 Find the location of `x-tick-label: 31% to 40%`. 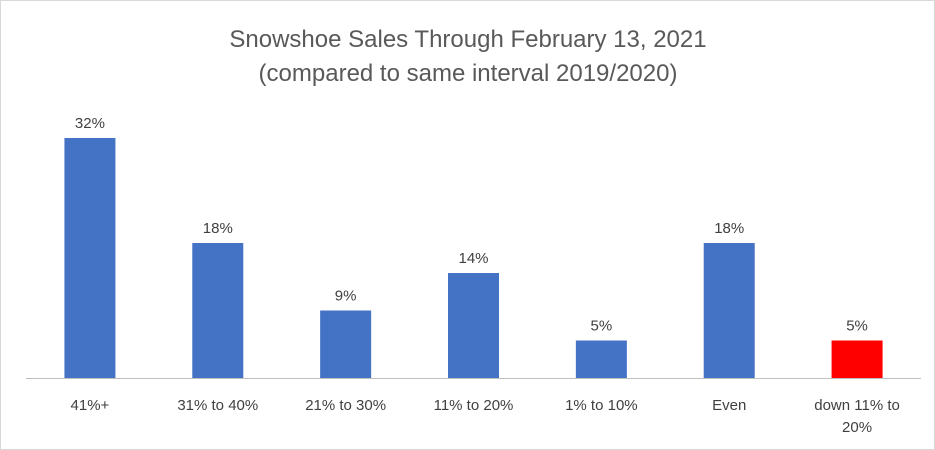

x-tick-label: 31% to 40% is located at coordinates (217, 405).